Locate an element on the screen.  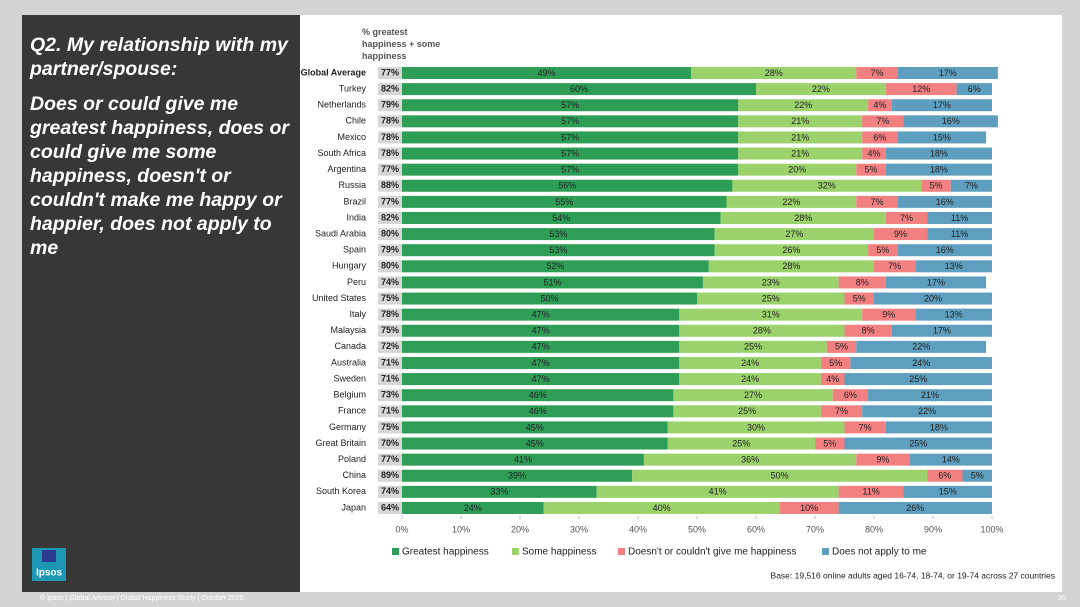
value-label: 27% is located at coordinates (753, 395).